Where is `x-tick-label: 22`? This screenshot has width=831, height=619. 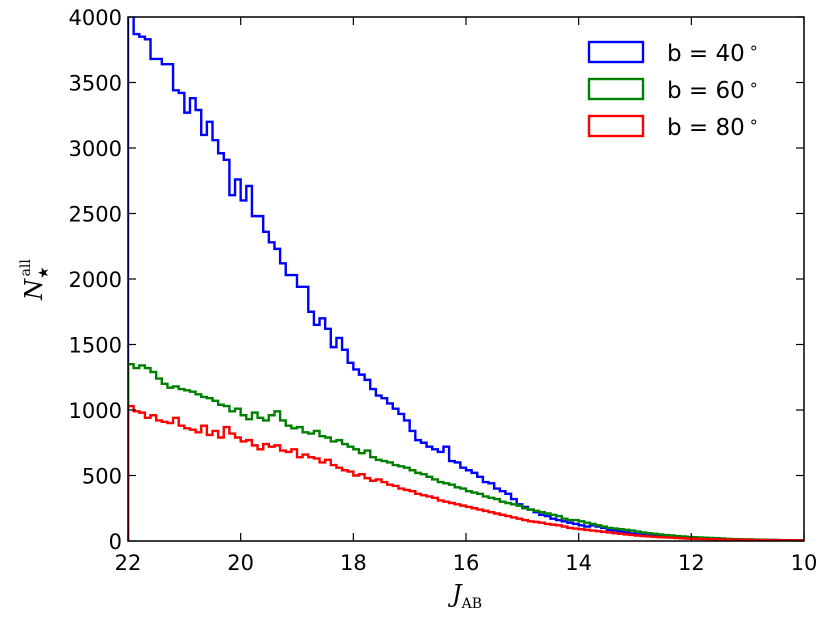
x-tick-label: 22 is located at coordinates (128, 563).